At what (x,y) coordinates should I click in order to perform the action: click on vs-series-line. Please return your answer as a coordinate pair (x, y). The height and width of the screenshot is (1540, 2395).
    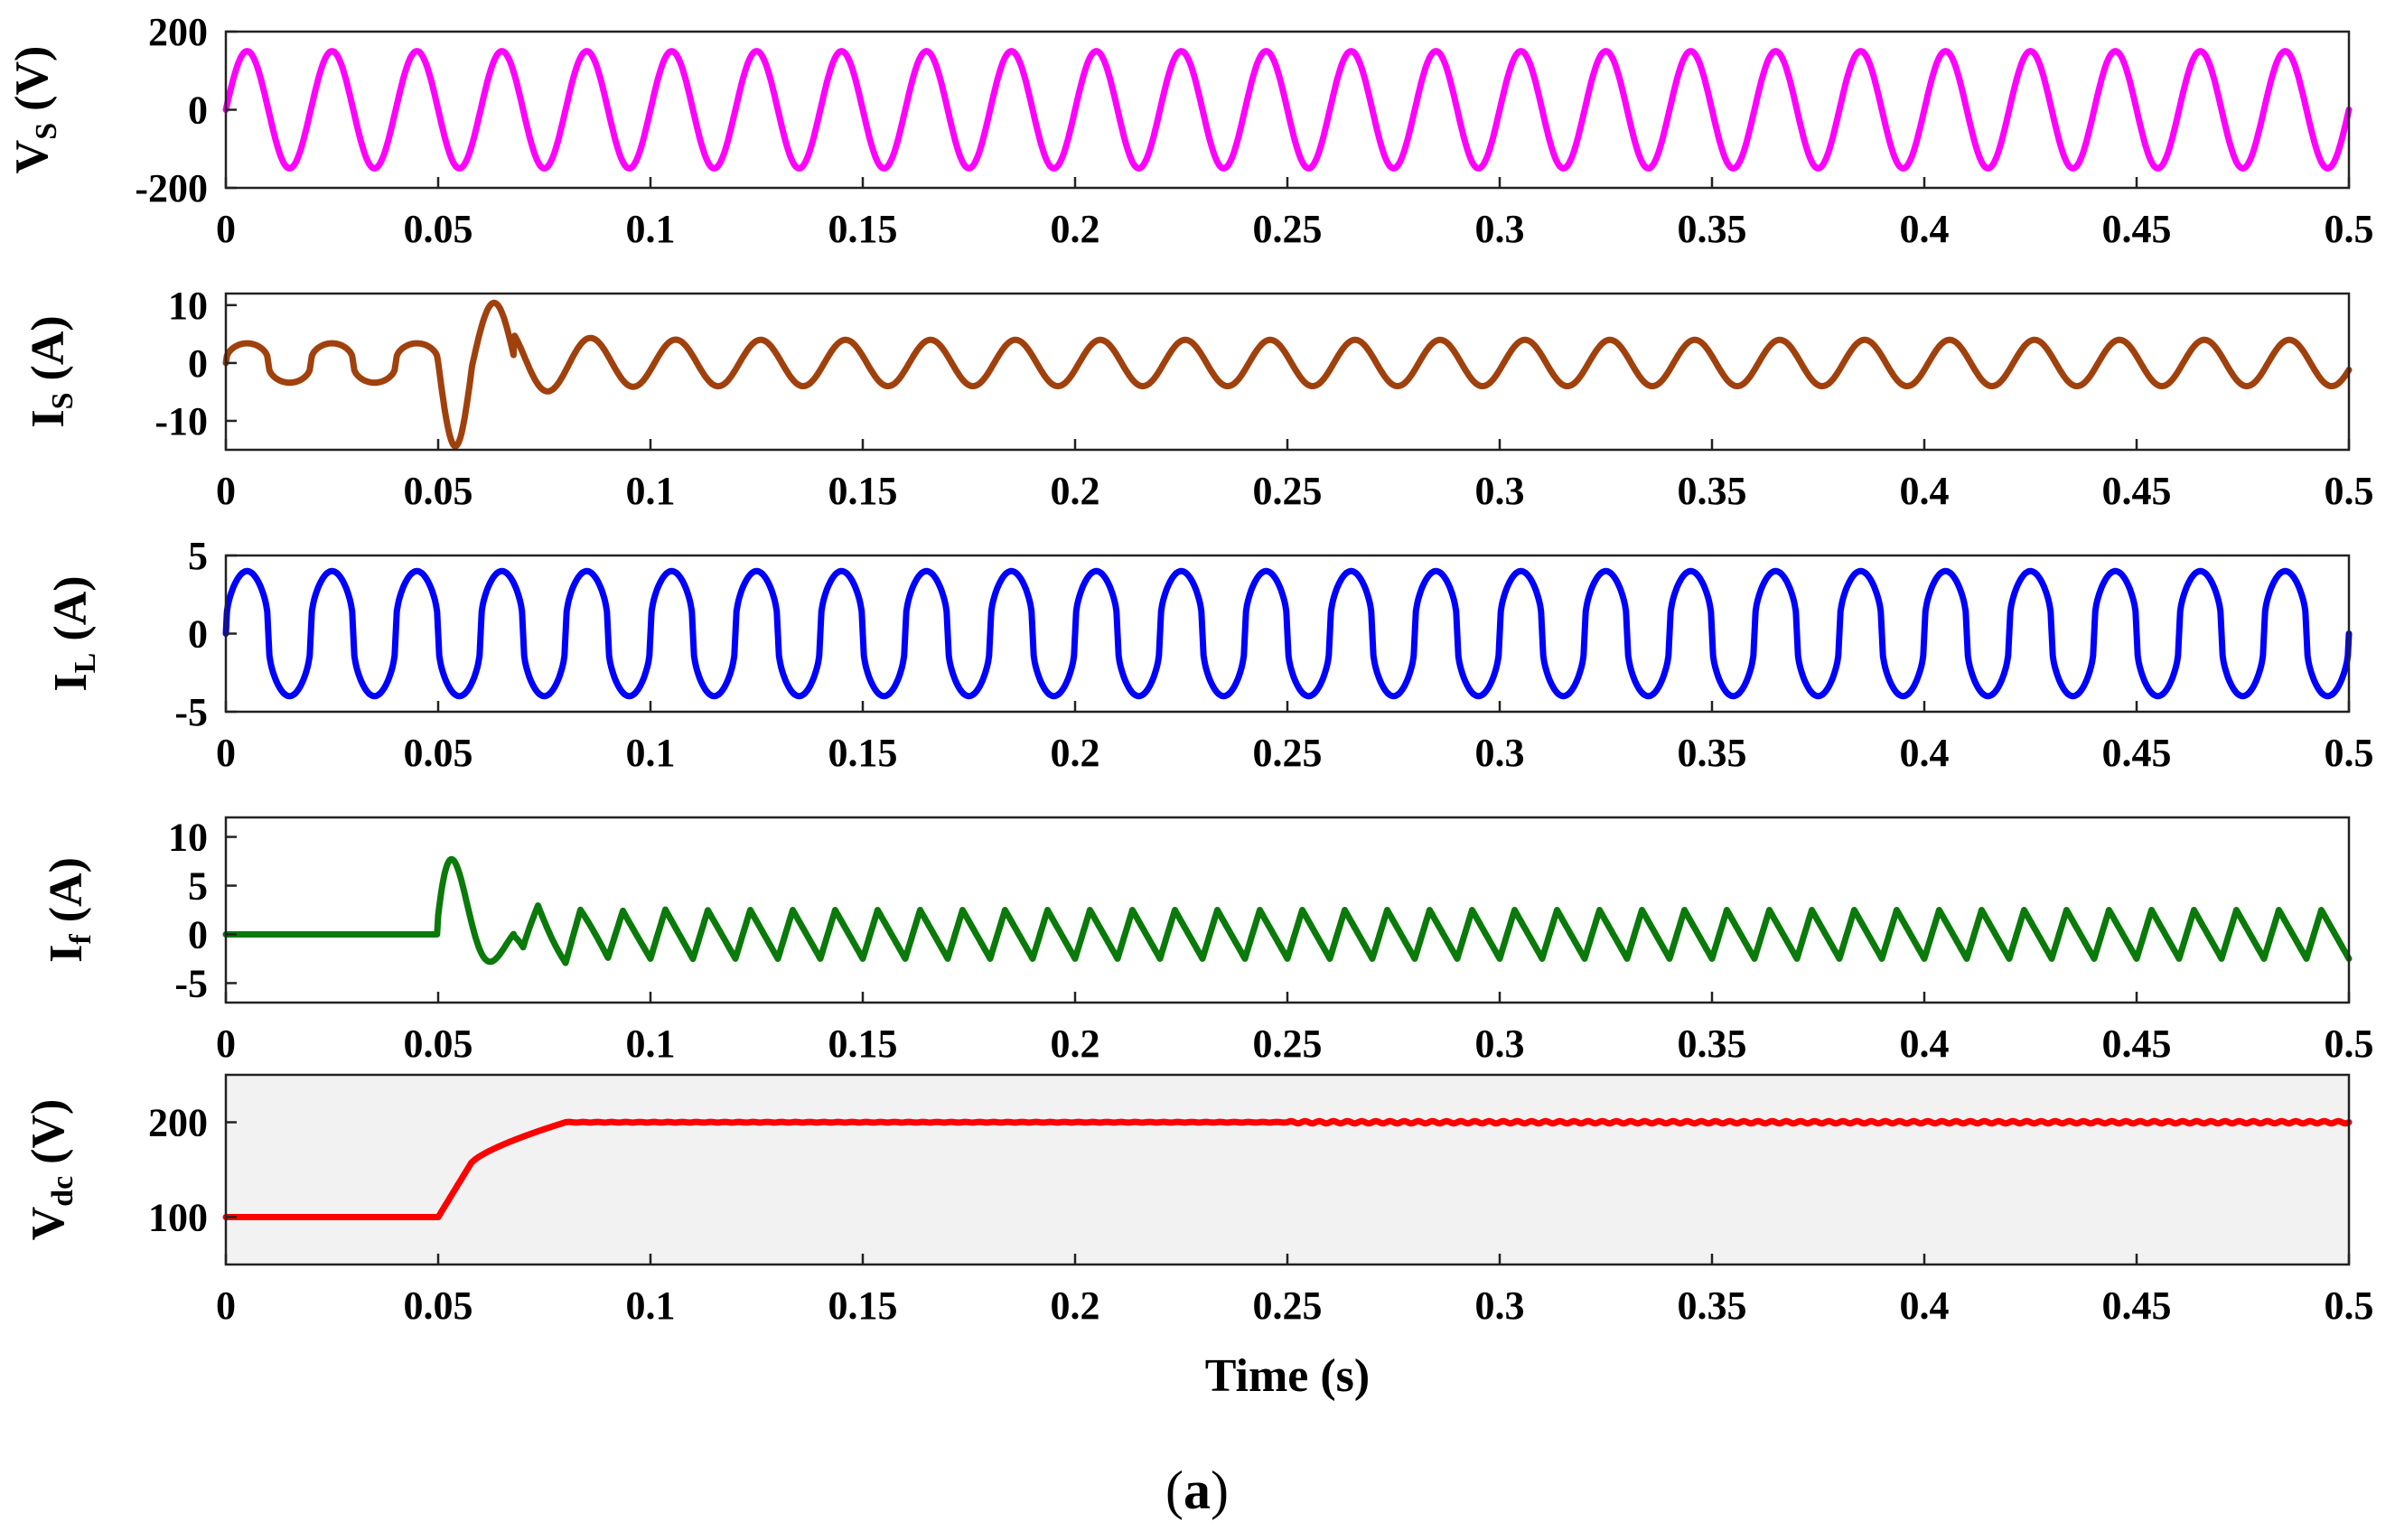
    Looking at the image, I should click on (1287, 110).